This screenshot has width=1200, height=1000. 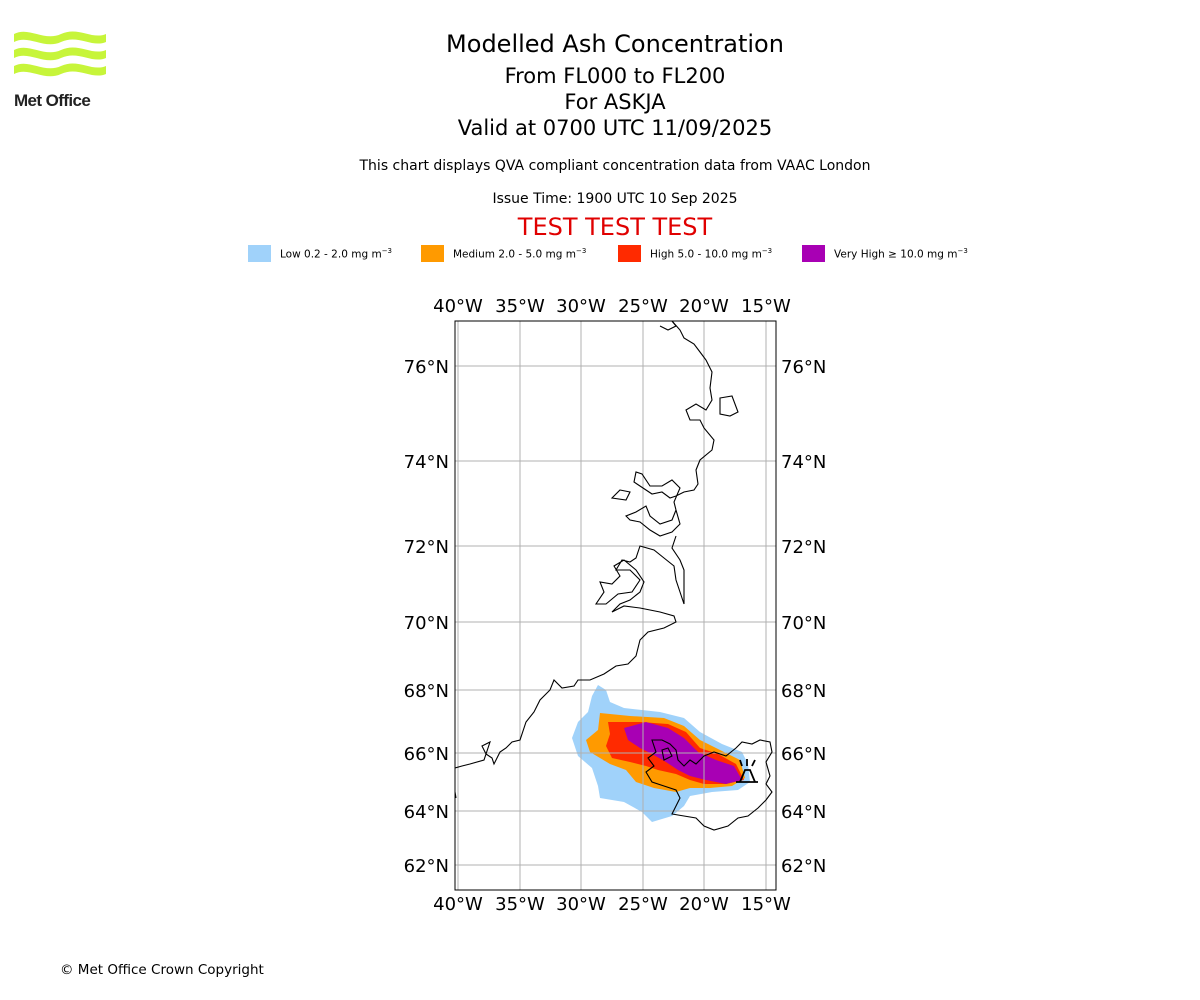 What do you see at coordinates (60, 54) in the screenshot?
I see `met-office-wave-icon` at bounding box center [60, 54].